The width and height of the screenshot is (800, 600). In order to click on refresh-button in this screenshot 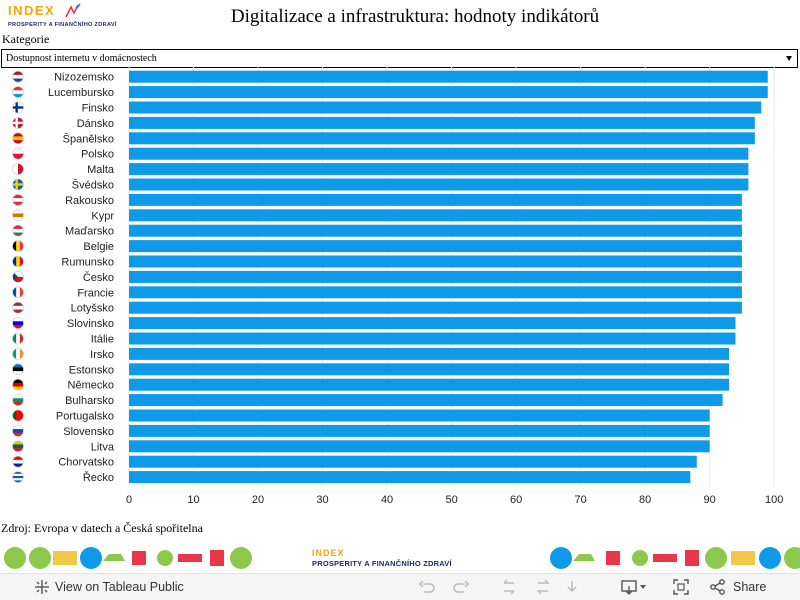, I will do `click(543, 587)`.